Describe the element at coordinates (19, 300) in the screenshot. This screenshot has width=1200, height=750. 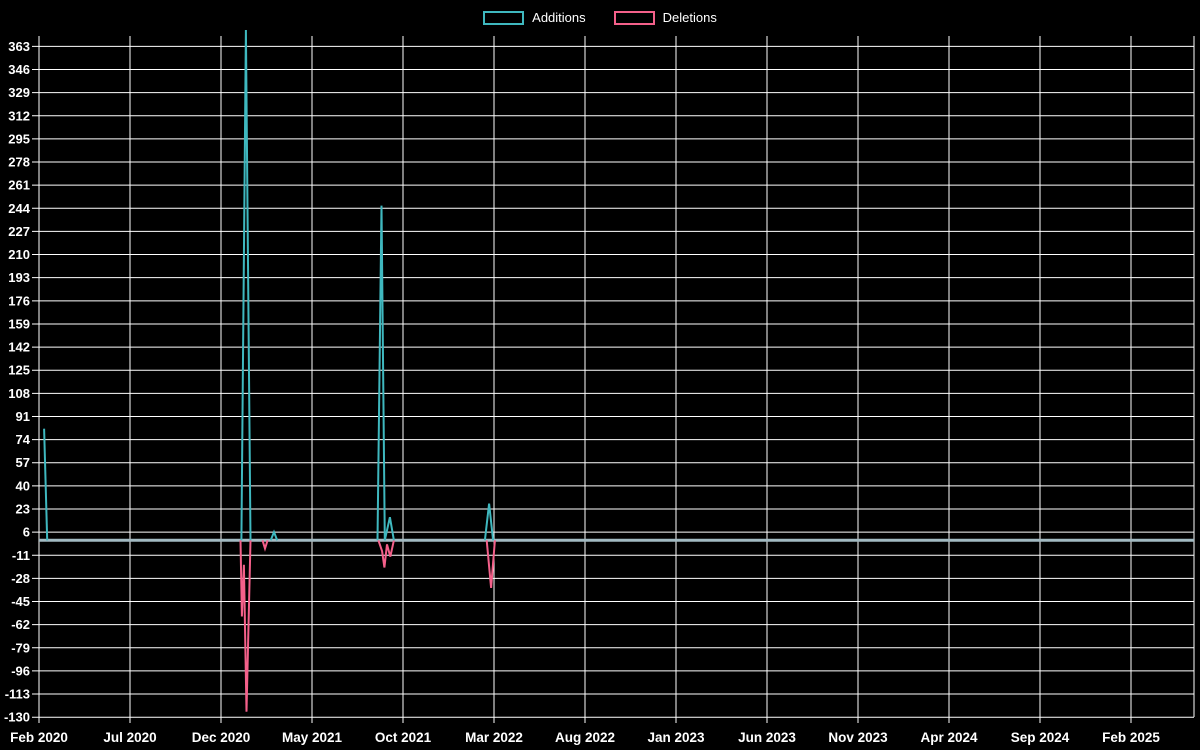
I see `y-tick-label: 176` at that location.